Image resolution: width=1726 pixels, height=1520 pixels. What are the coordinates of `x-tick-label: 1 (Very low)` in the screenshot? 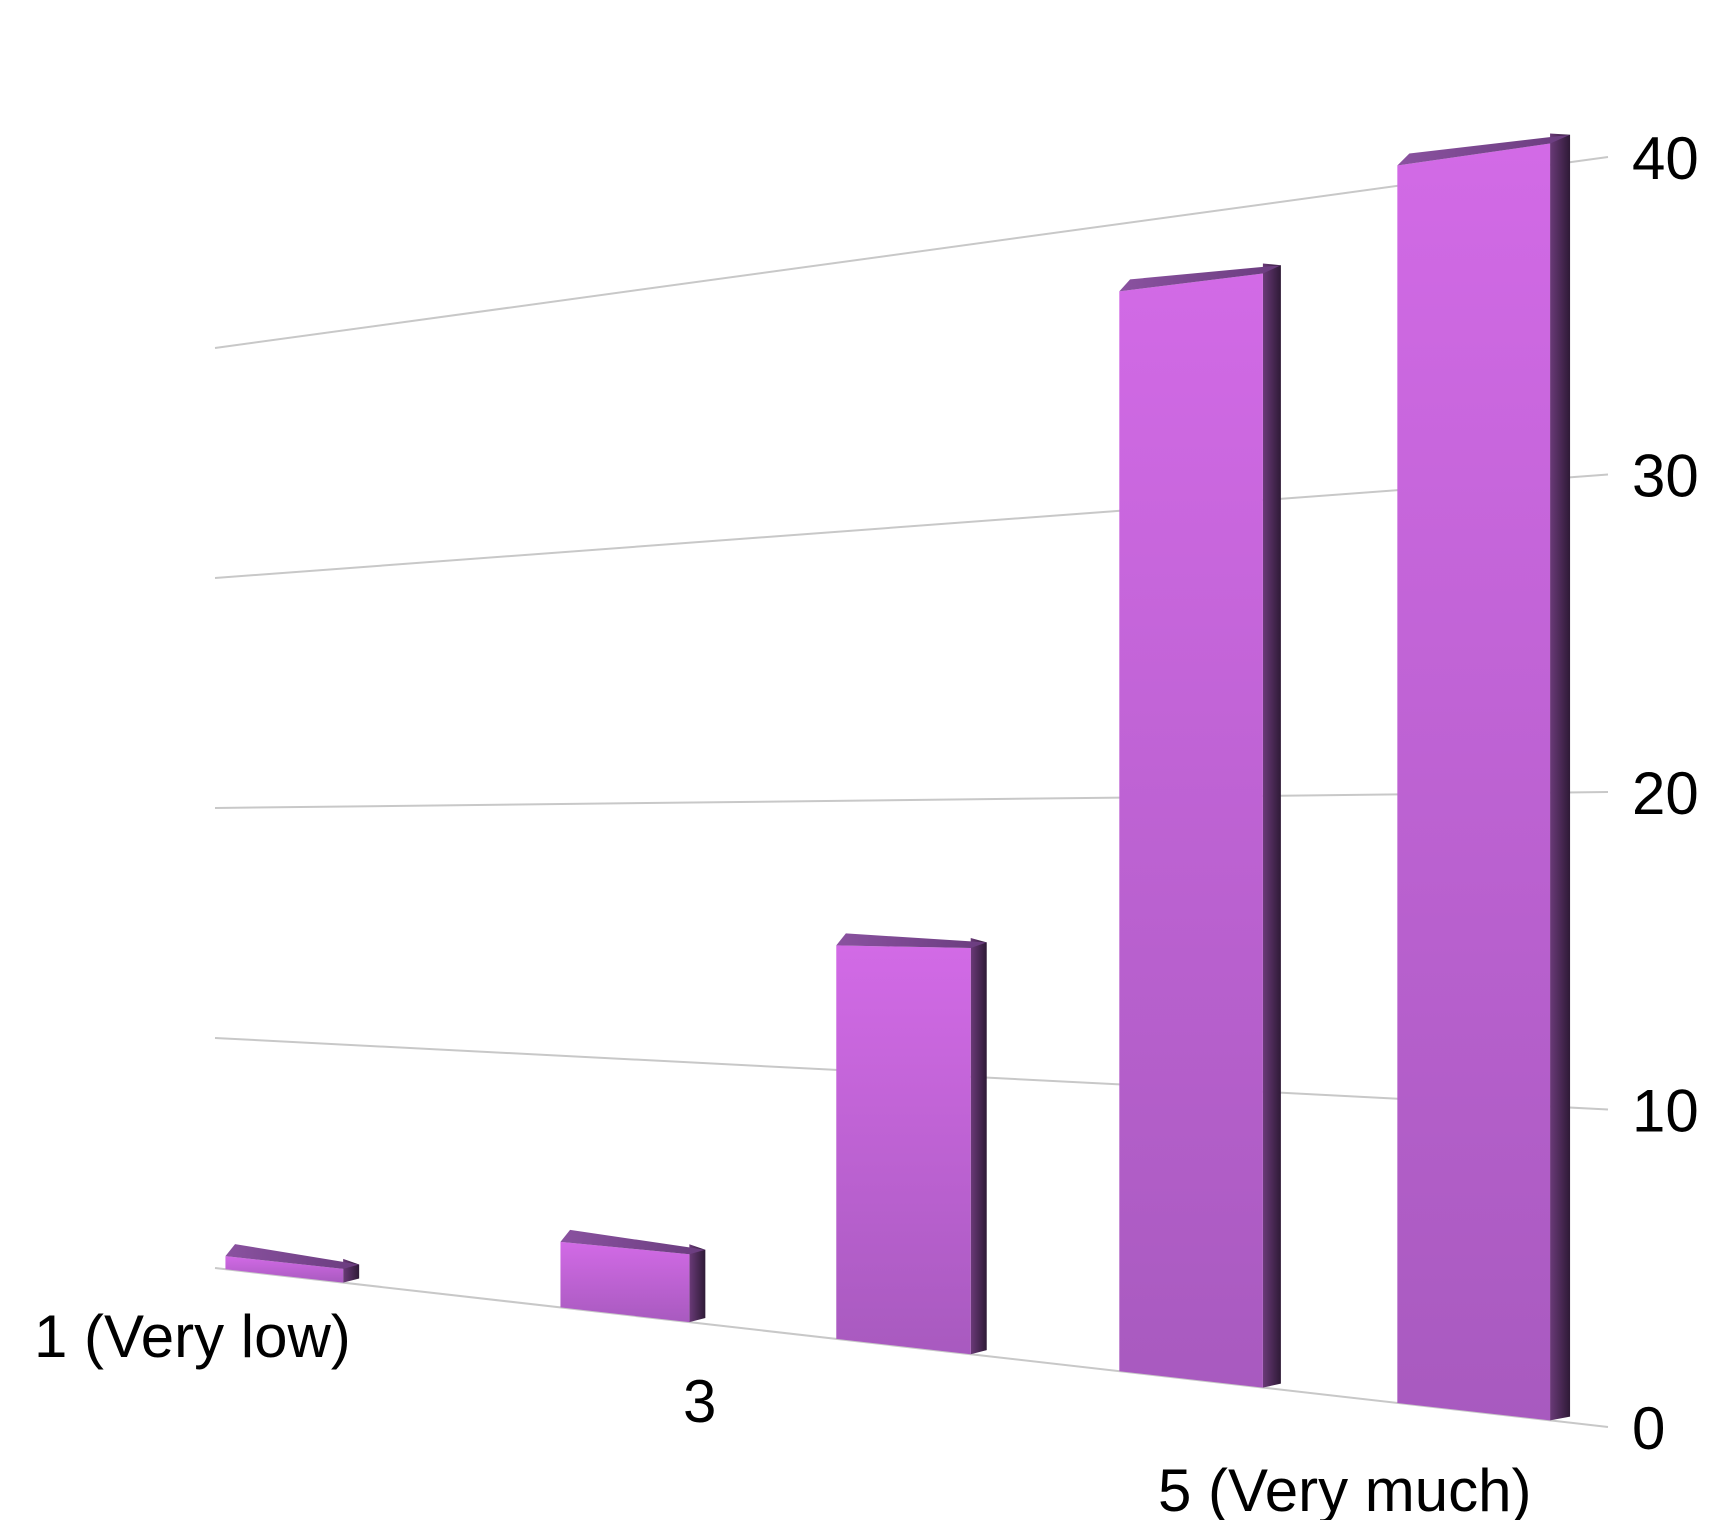 It's located at (192, 1336).